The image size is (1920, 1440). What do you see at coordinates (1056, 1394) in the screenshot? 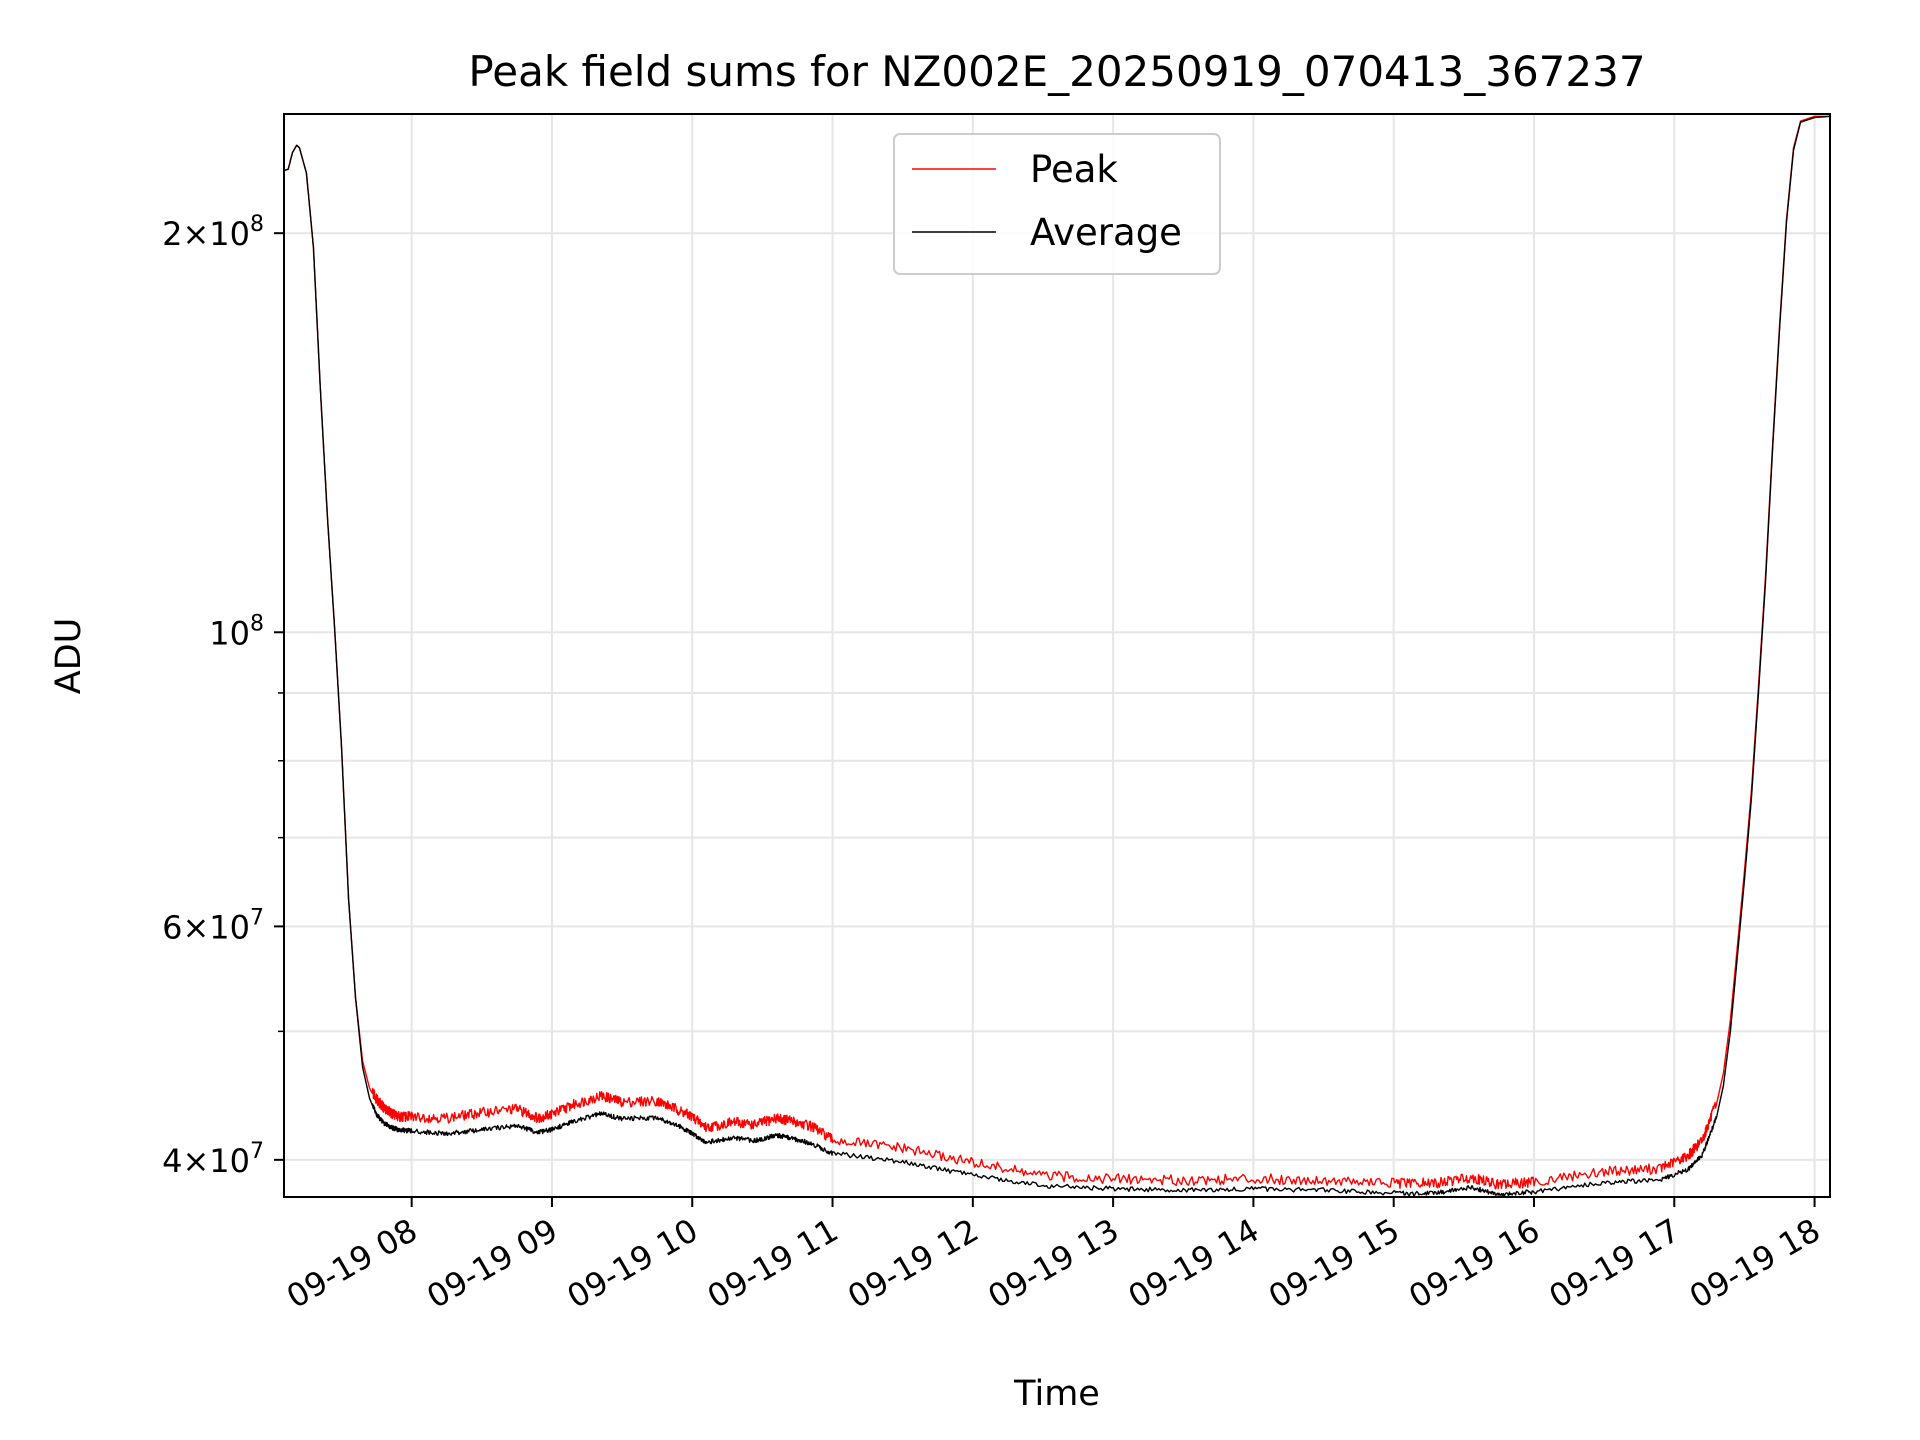
I see `x-axis-label: Time` at bounding box center [1056, 1394].